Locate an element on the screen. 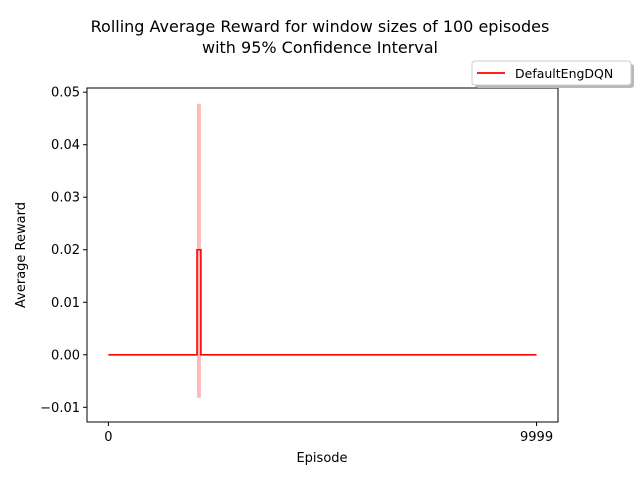  y-axis-label: Average Reward is located at coordinates (21, 255).